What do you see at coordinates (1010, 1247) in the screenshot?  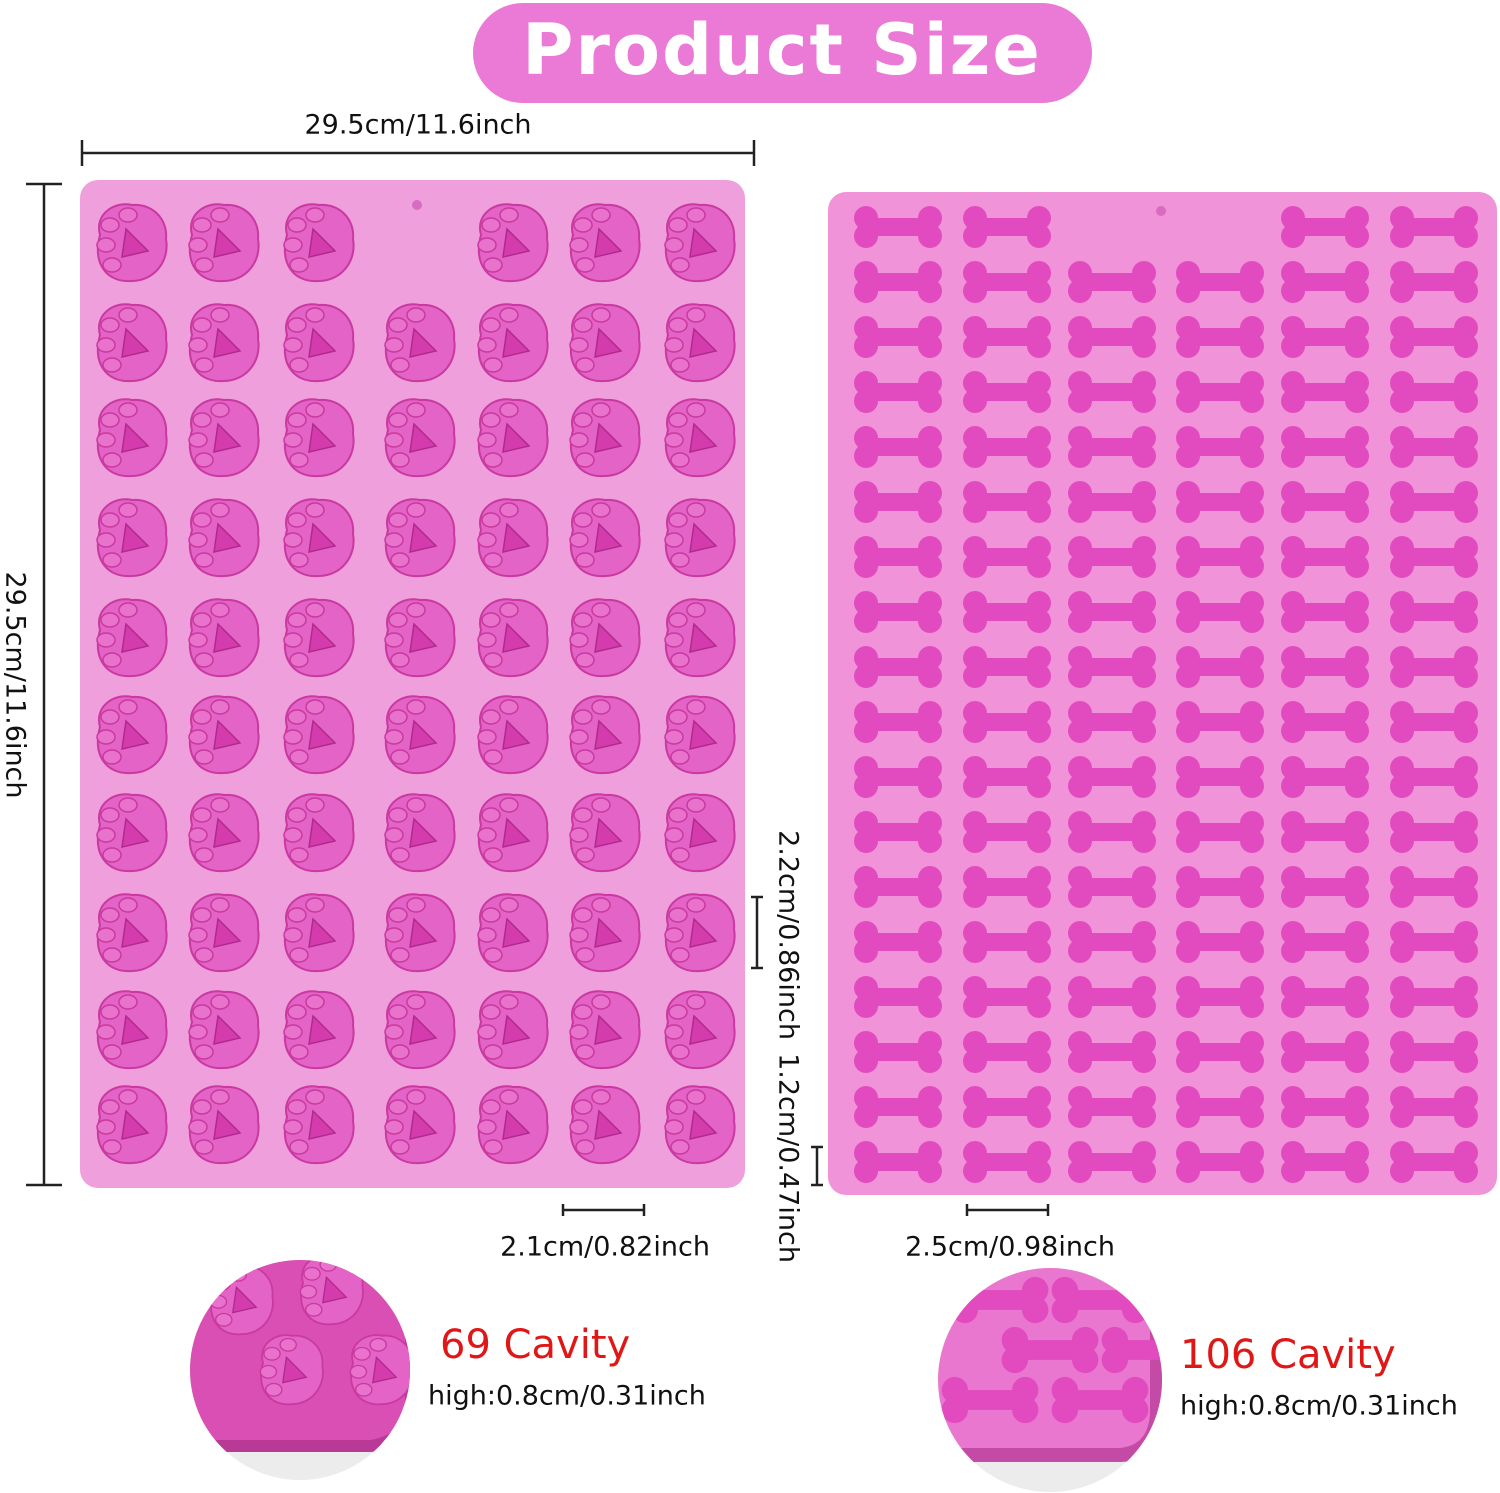 I see `cavity-width-label: 2.5cm/0.98inch` at bounding box center [1010, 1247].